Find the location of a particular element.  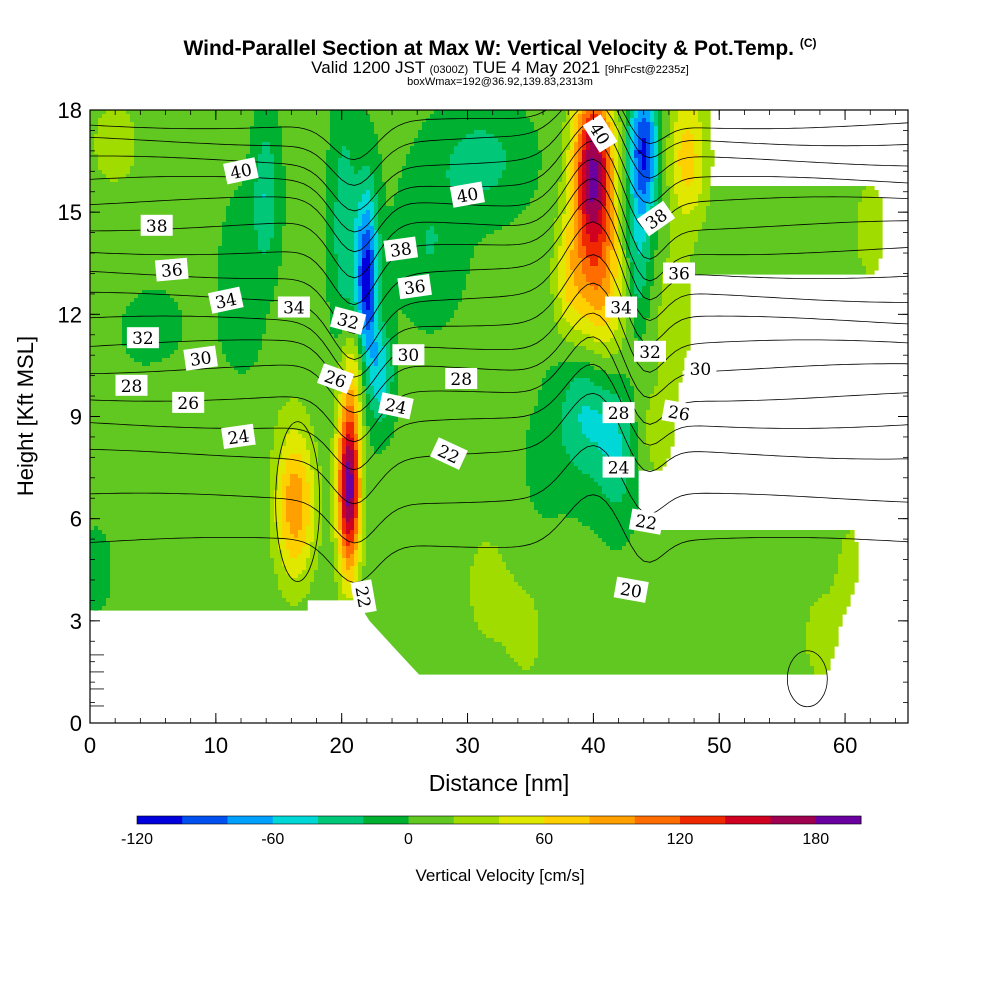

theta-label-text: 40 is located at coordinates (467, 195).